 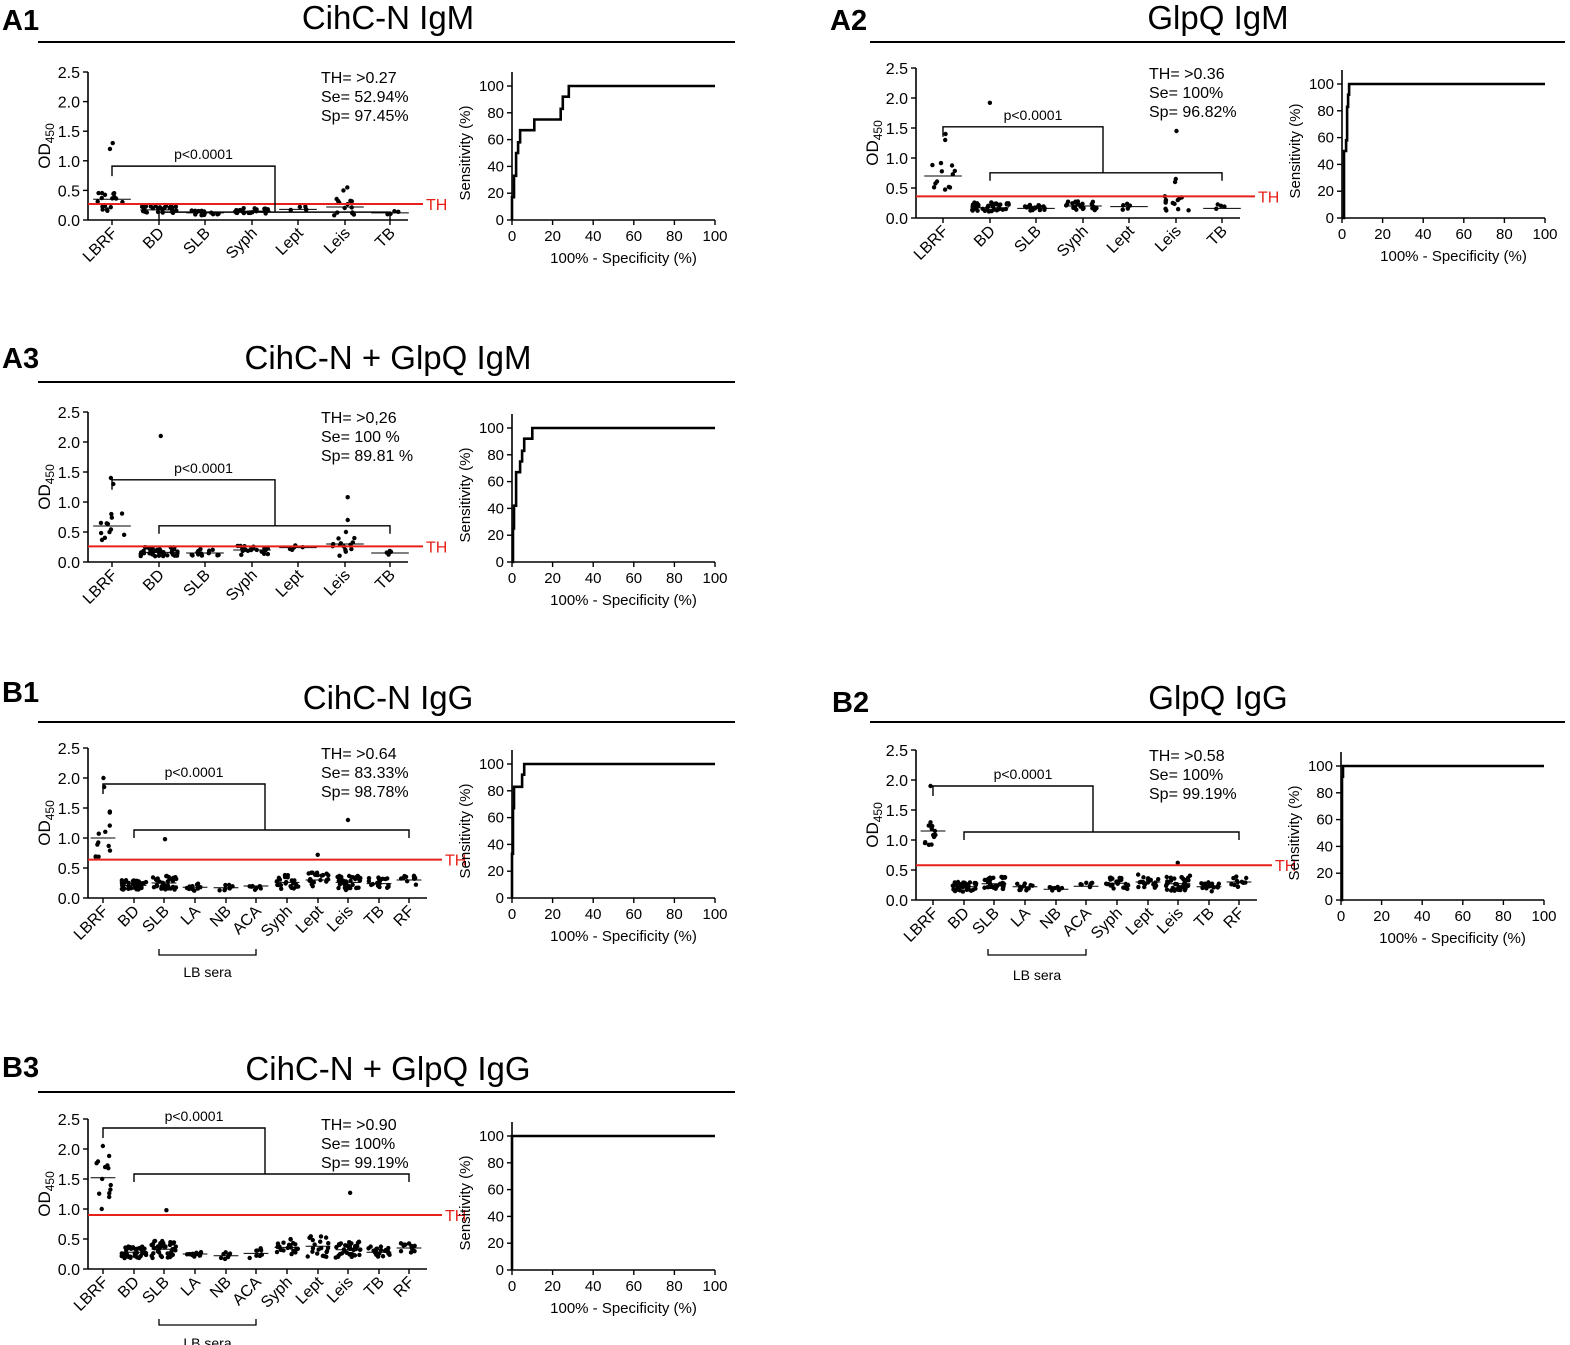 I want to click on x-tick-label: ACA, so click(x=248, y=1292).